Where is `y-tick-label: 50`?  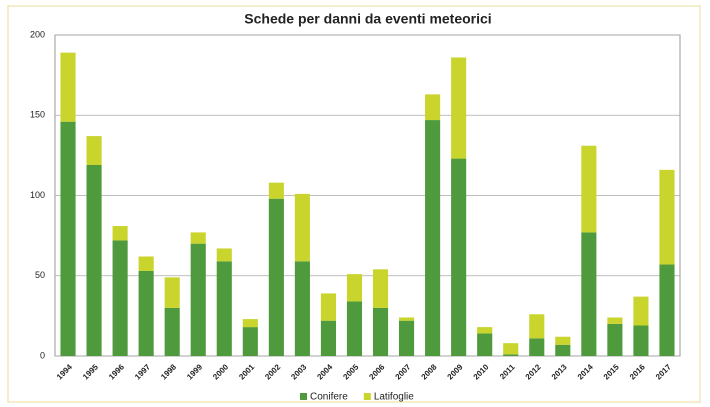 y-tick-label: 50 is located at coordinates (40, 275).